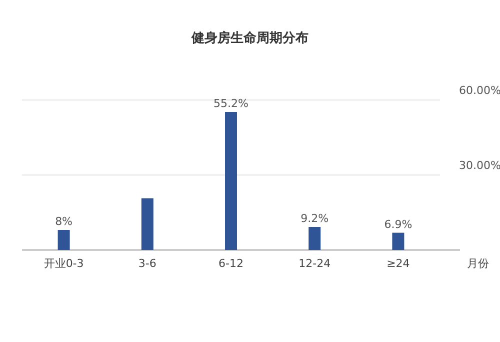 This screenshot has width=500, height=342. I want to click on y-tick-label: 30.00%, so click(479, 165).